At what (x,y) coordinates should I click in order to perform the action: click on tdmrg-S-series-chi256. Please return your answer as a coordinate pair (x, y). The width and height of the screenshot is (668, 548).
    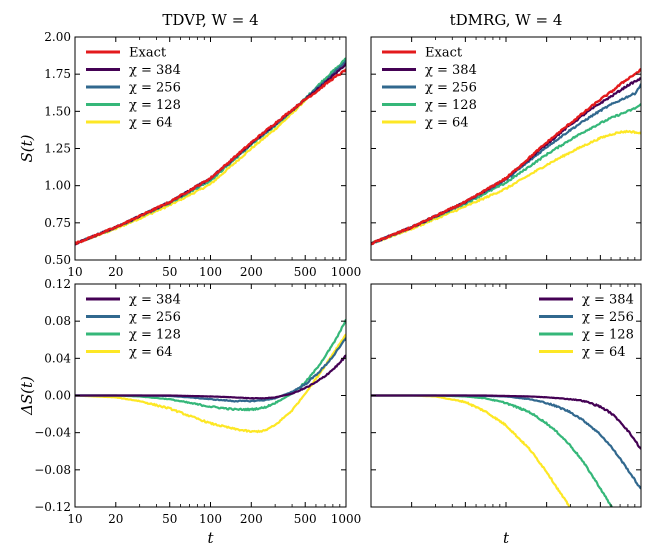
    Looking at the image, I should click on (506, 164).